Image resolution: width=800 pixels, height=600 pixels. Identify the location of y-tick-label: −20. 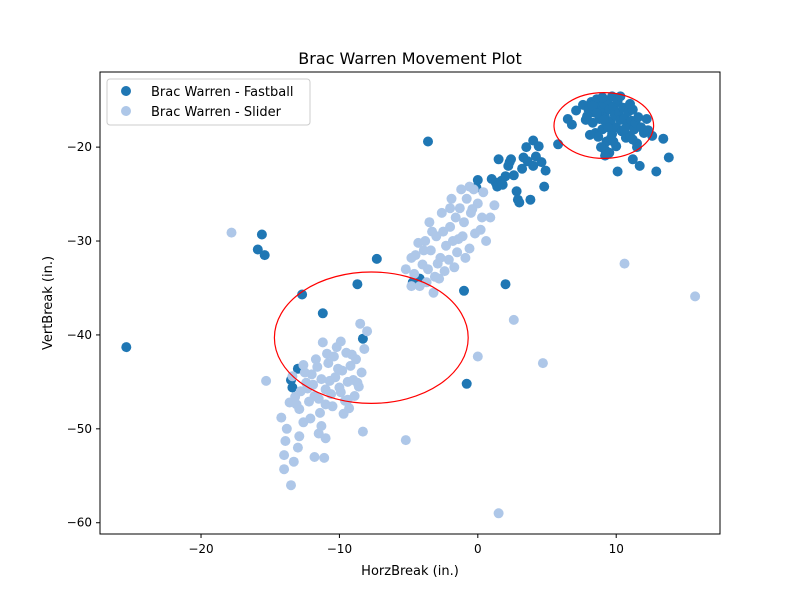
(79, 147).